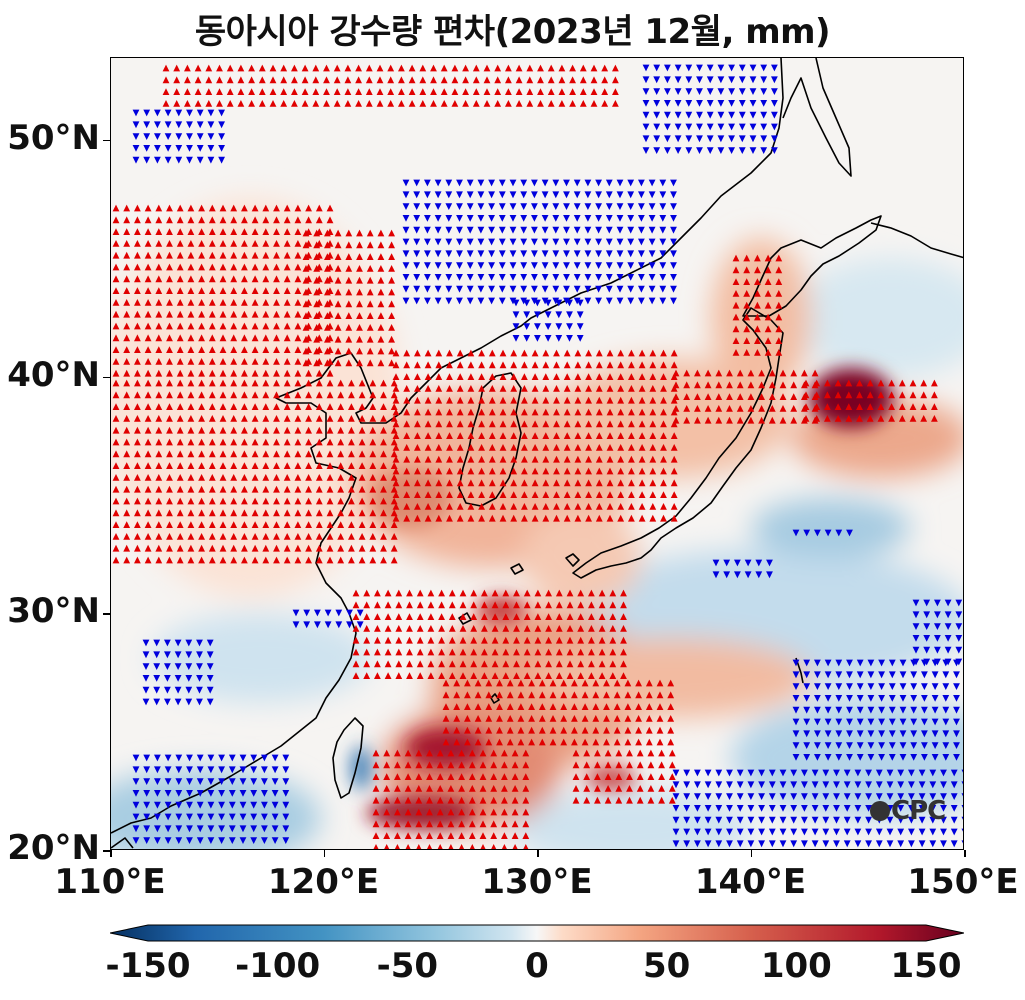 This screenshot has width=1025, height=1000. I want to click on kuril-coastline, so click(916, 240).